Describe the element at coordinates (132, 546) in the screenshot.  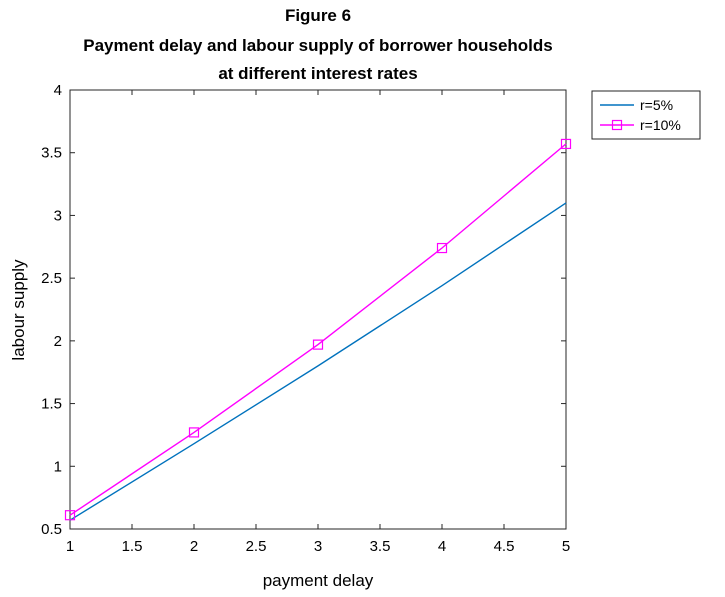
I see `x-tick-label: 1.5` at that location.